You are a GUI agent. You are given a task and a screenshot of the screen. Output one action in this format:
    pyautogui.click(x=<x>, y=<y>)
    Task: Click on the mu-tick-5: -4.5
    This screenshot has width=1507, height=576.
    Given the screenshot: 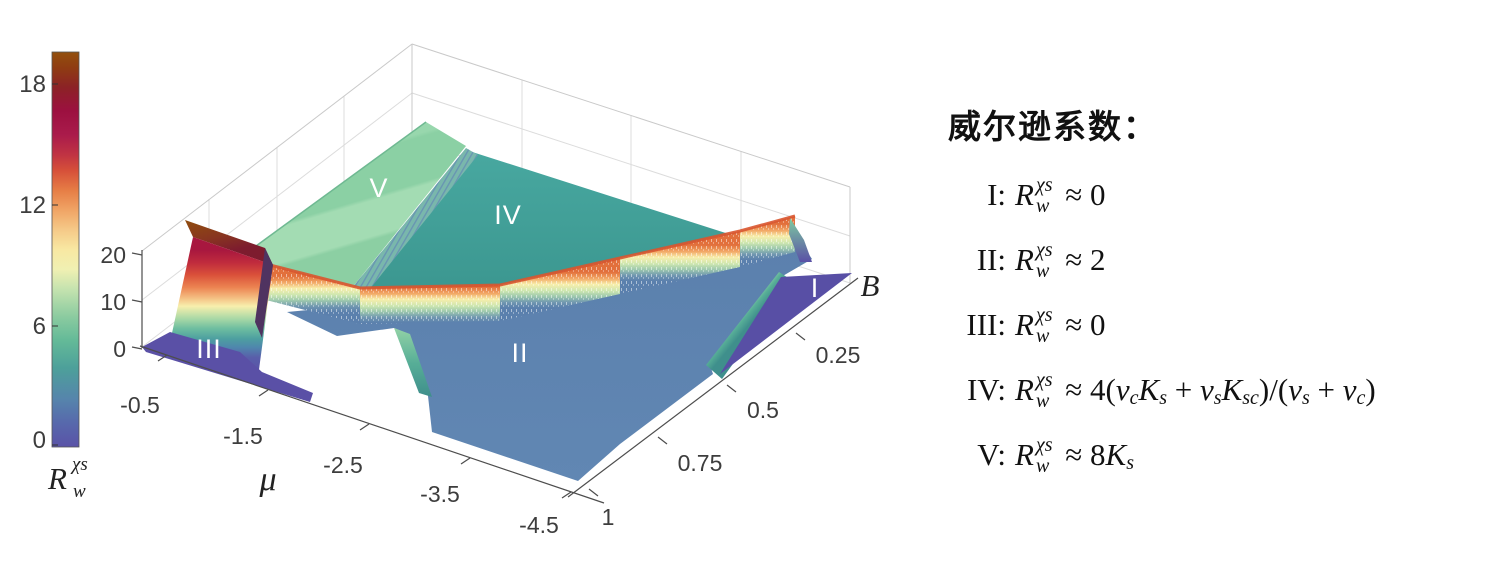 What is the action you would take?
    pyautogui.click(x=539, y=525)
    